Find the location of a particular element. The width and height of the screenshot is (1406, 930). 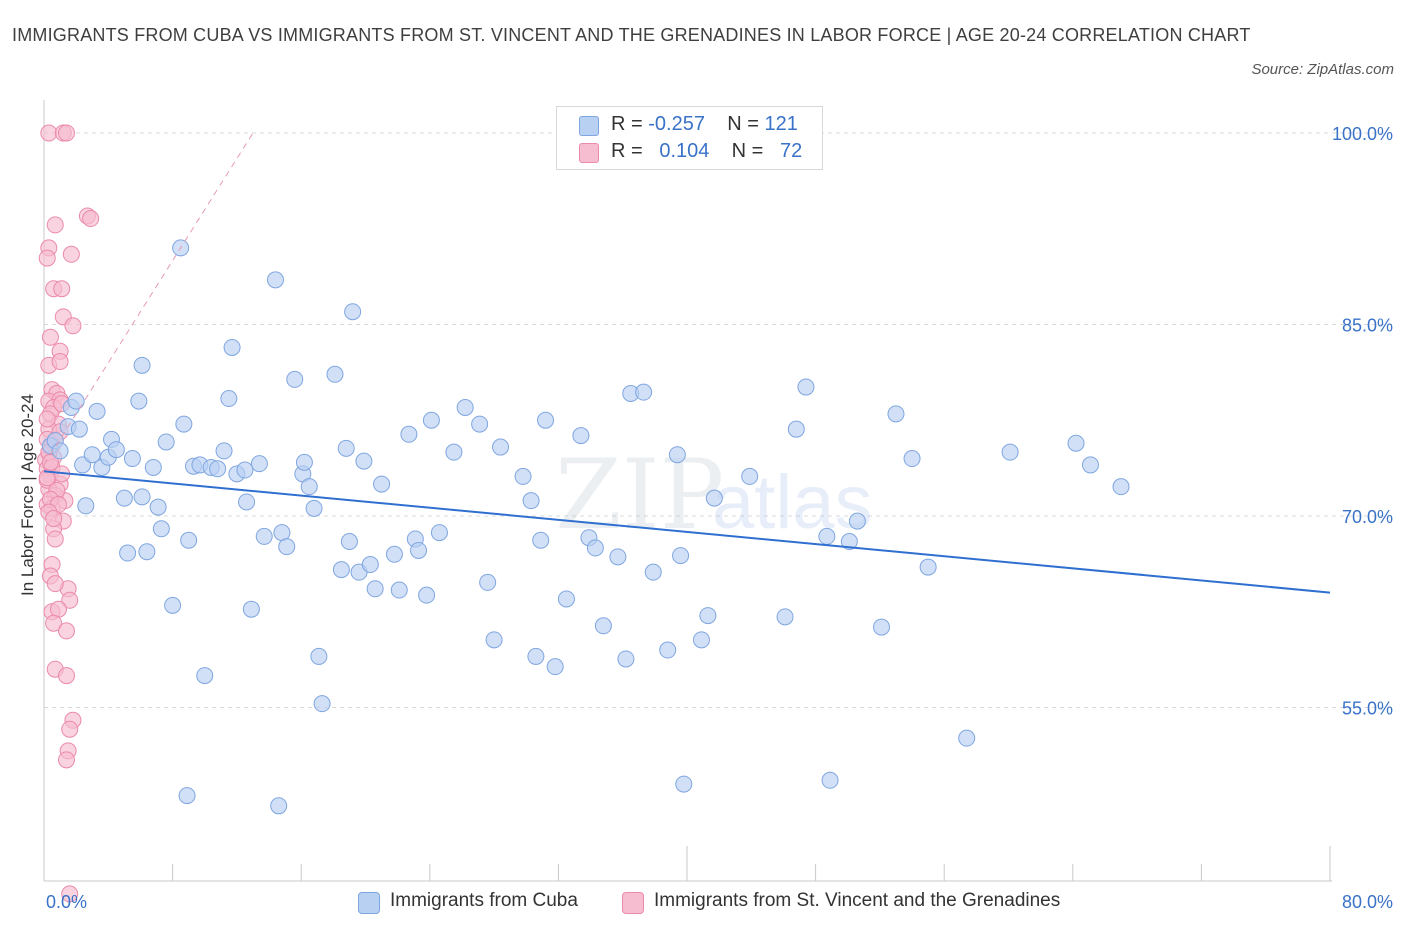

cuba-n-value: 121 is located at coordinates (781, 124).